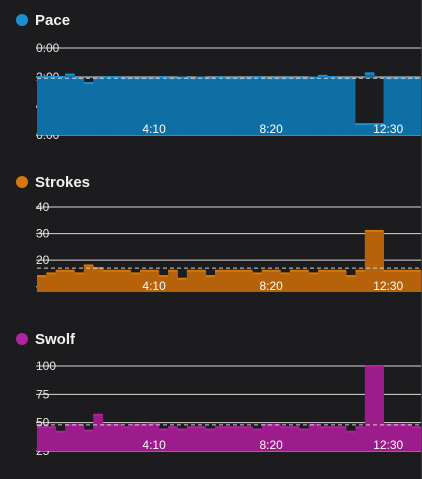 This screenshot has height=479, width=422. Describe the element at coordinates (46, 366) in the screenshot. I see `swolf-ytick-label: 100` at that location.